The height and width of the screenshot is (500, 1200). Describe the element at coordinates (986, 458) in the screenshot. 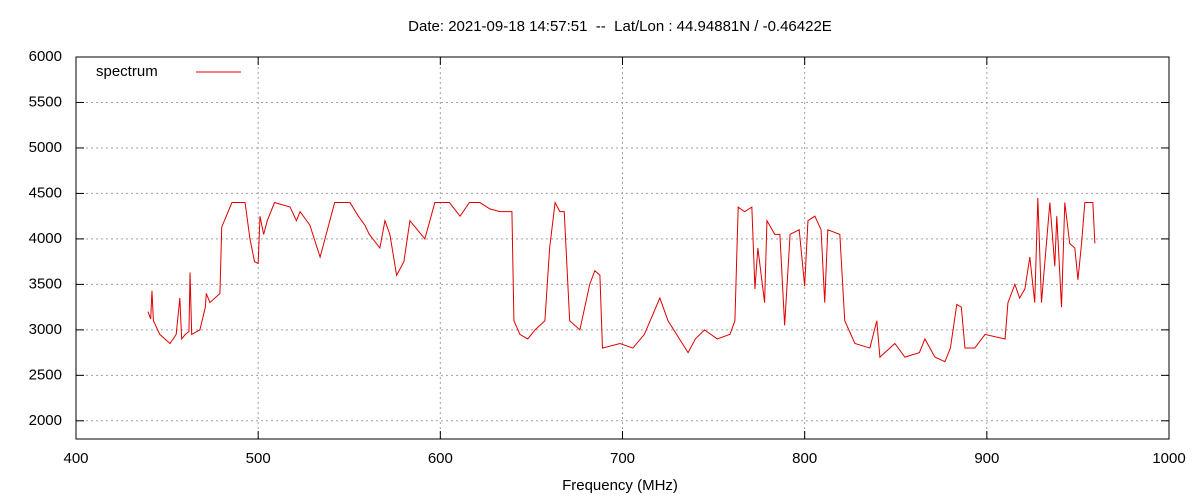

I see `x-tick-label: 900` at that location.